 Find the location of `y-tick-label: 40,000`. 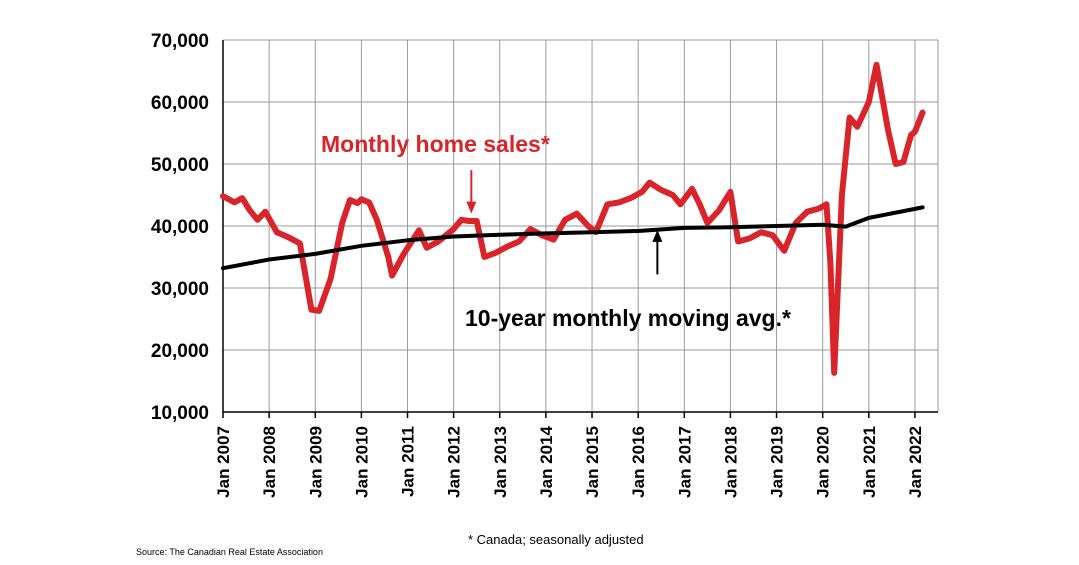

y-tick-label: 40,000 is located at coordinates (180, 227).